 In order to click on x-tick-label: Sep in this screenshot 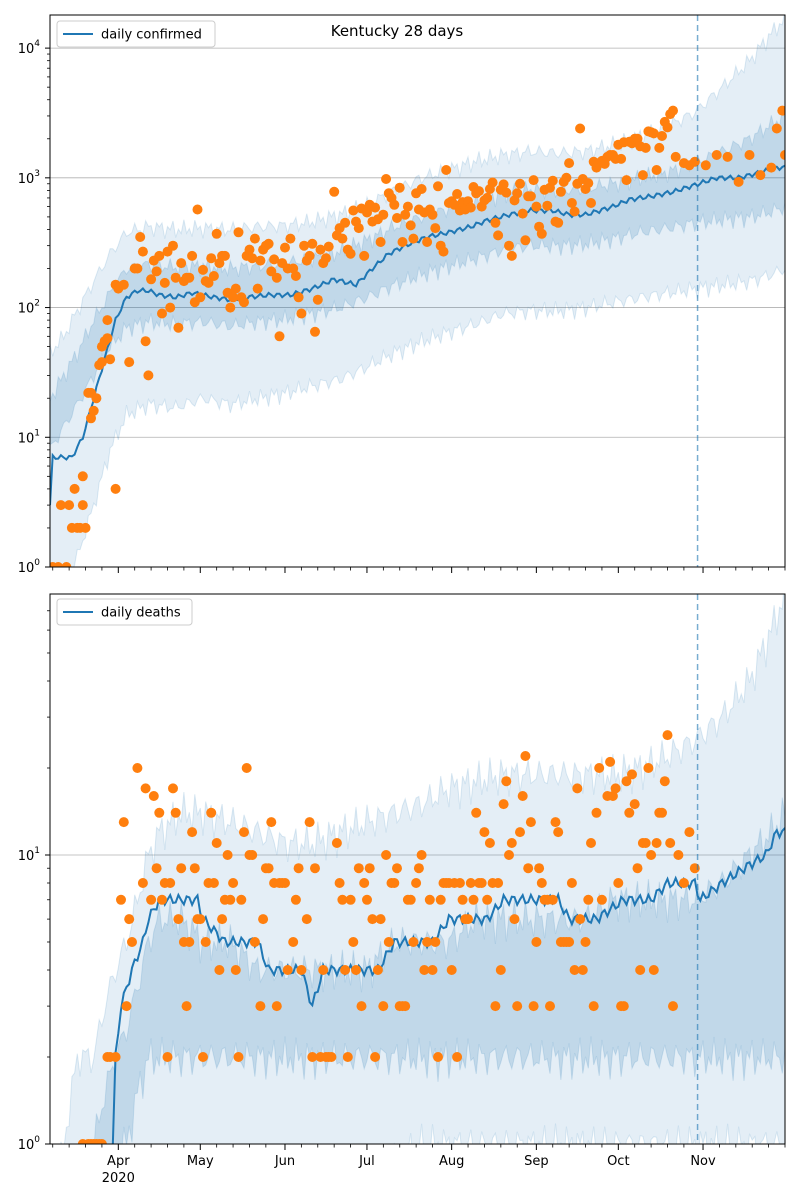, I will do `click(536, 1161)`.